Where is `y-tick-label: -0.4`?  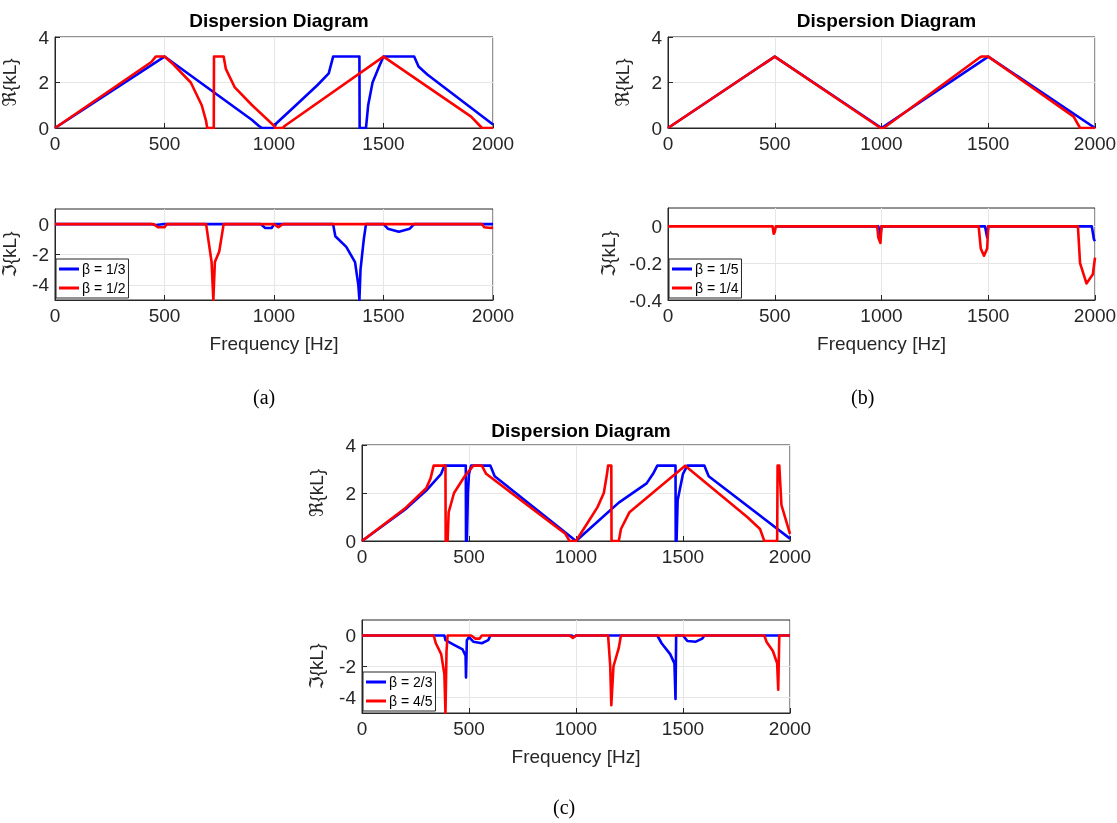 y-tick-label: -0.4 is located at coordinates (646, 300).